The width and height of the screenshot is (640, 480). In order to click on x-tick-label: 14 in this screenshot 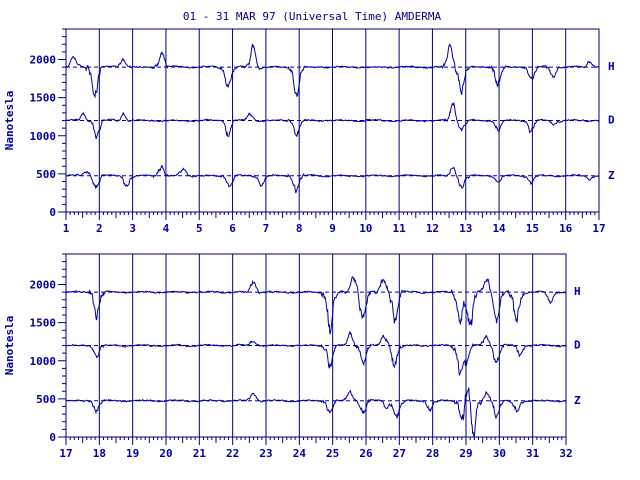, I will do `click(499, 228)`.